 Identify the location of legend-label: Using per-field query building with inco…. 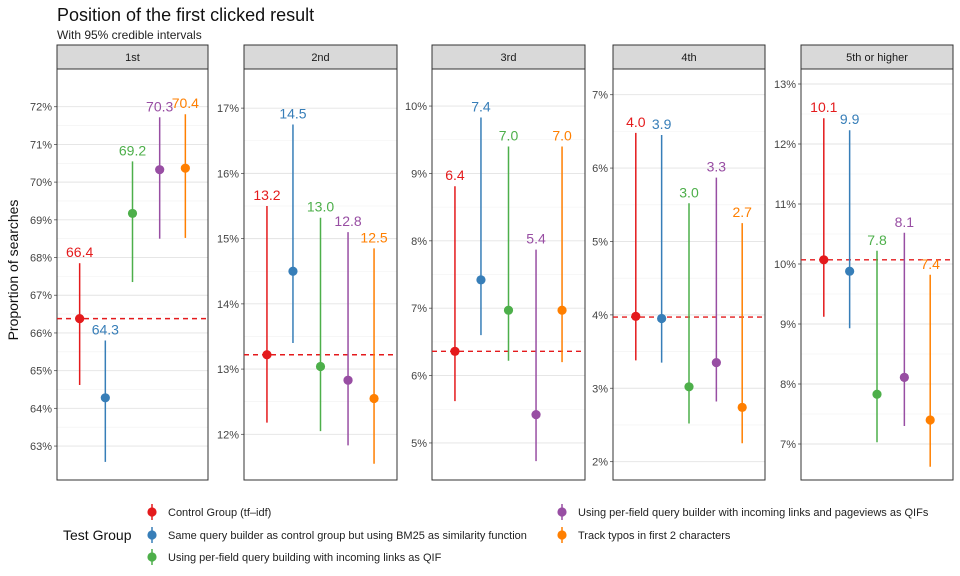
(305, 558).